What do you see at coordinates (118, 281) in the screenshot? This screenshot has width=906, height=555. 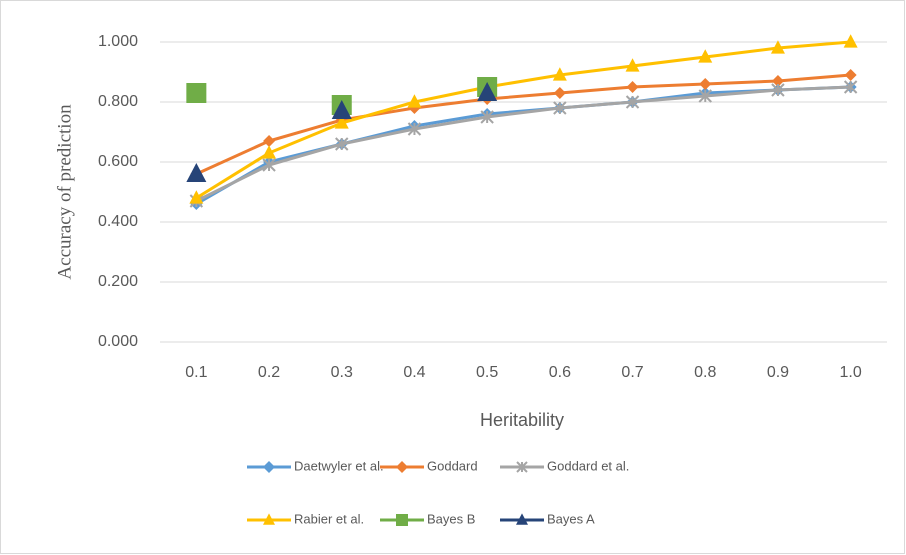 I see `y-tick-label: 0.200` at bounding box center [118, 281].